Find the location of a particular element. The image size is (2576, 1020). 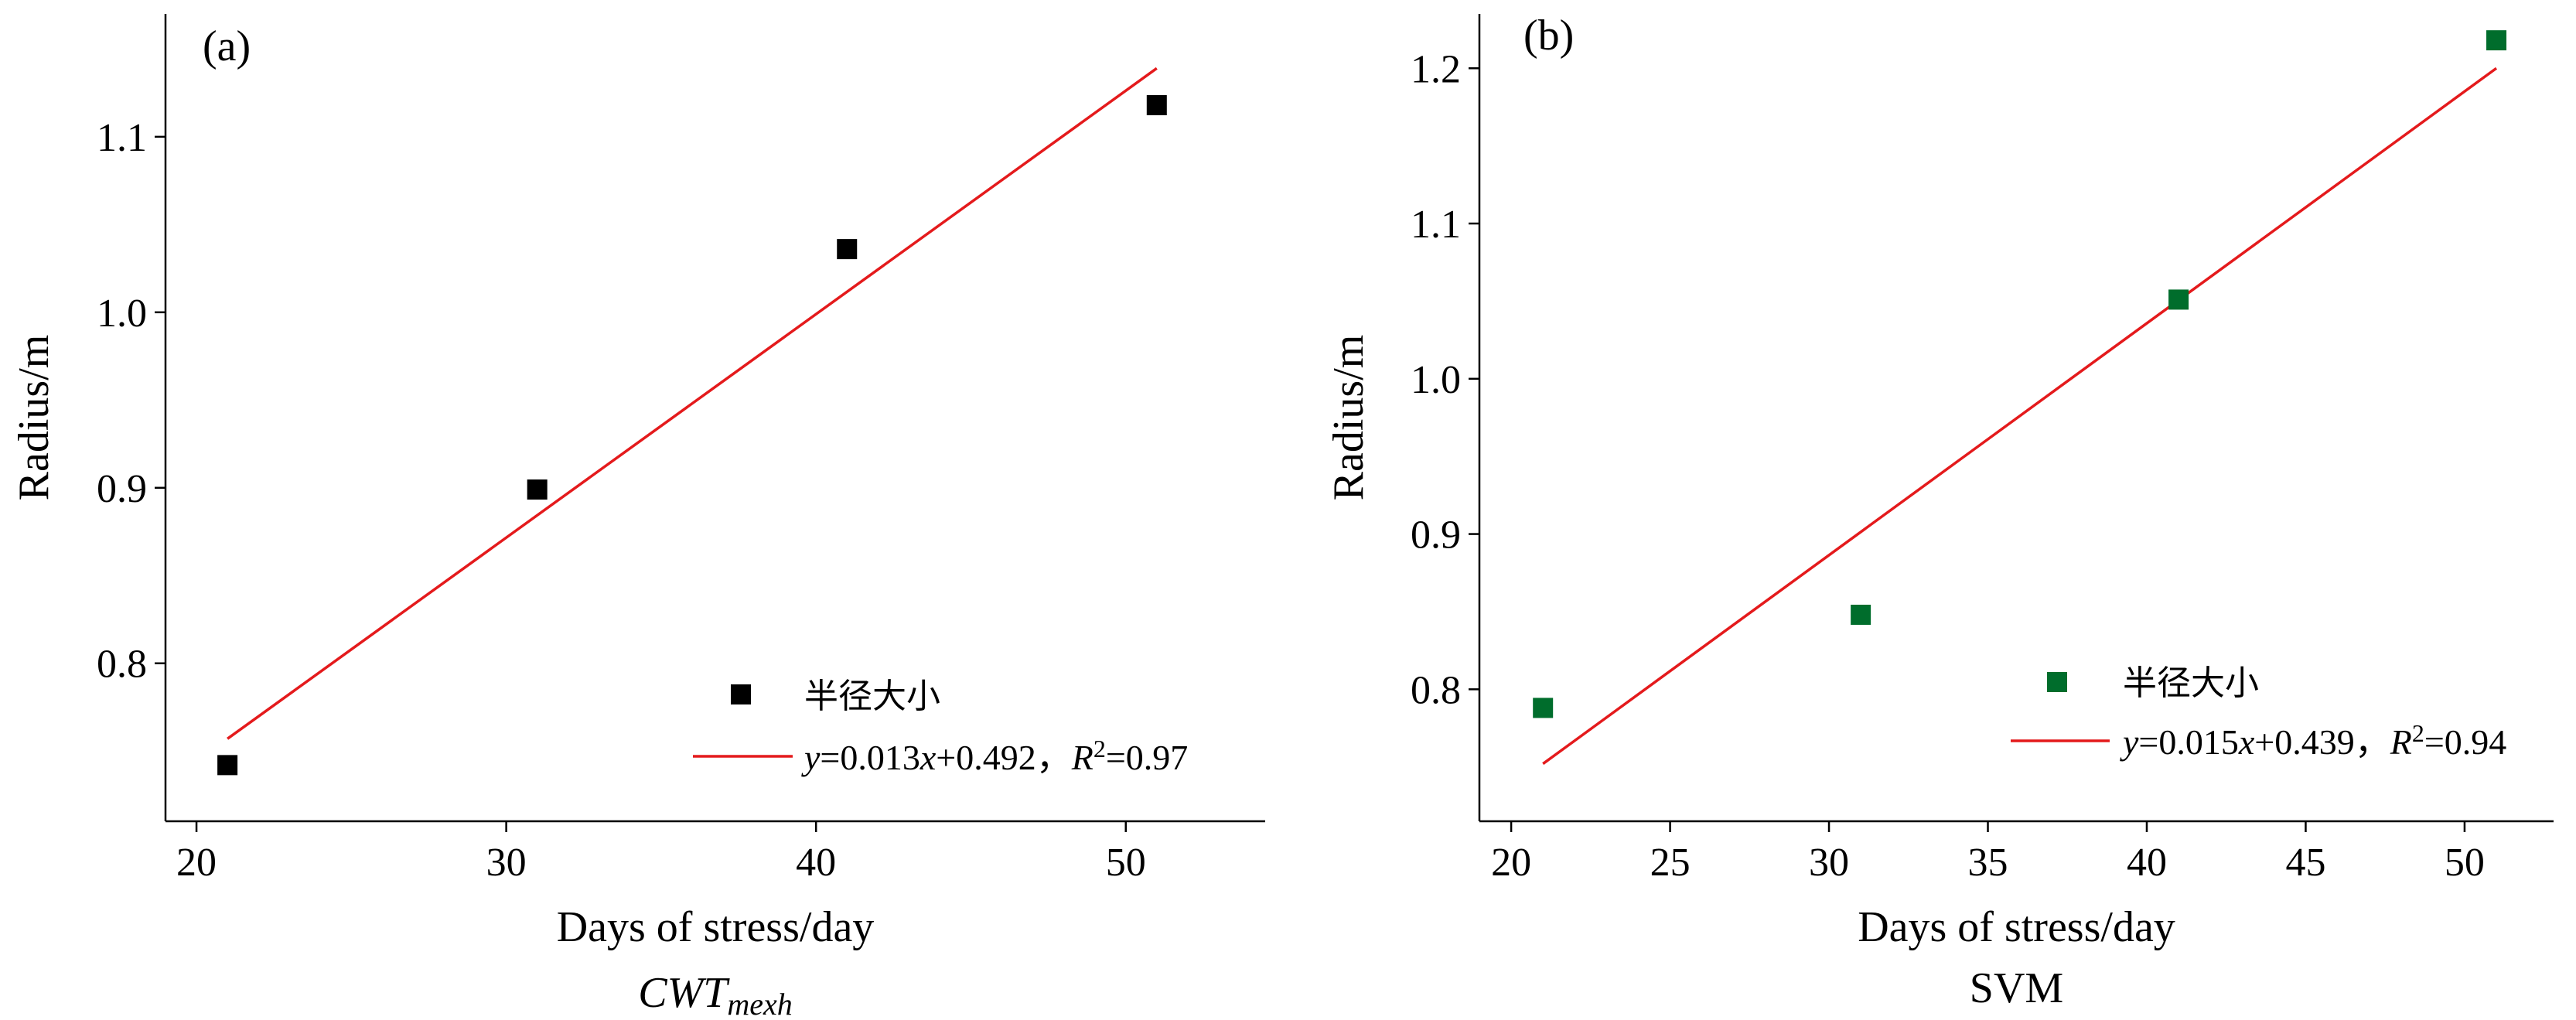

eq-part3: =0.94 is located at coordinates (2465, 742).